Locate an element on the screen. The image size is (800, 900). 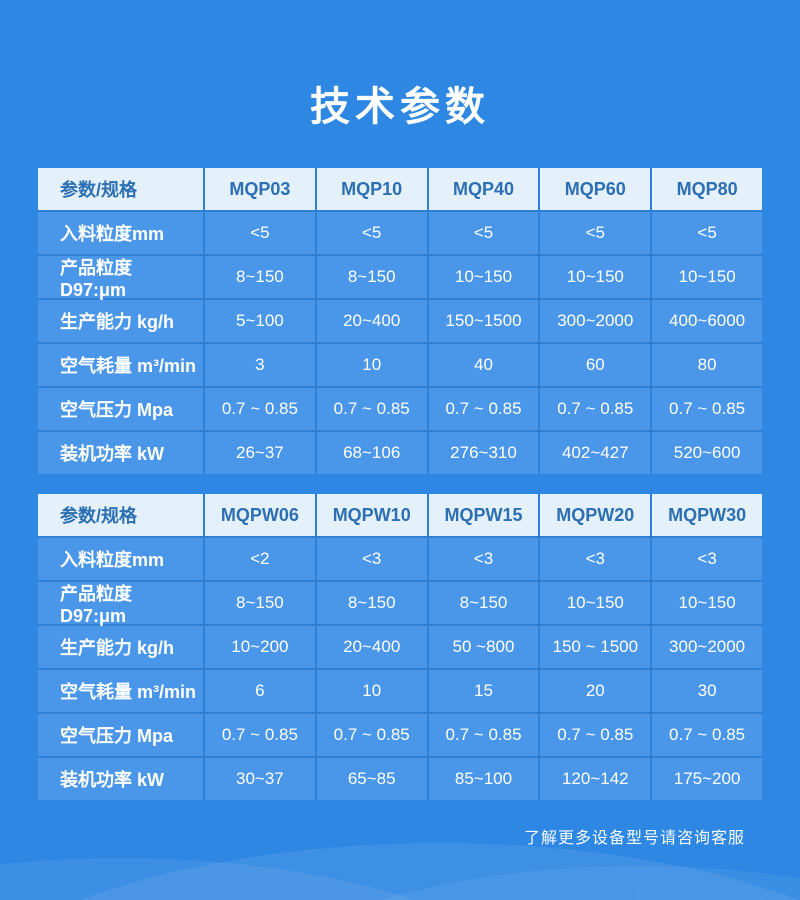
value-cell: 150 ~ 1500 is located at coordinates (595, 647).